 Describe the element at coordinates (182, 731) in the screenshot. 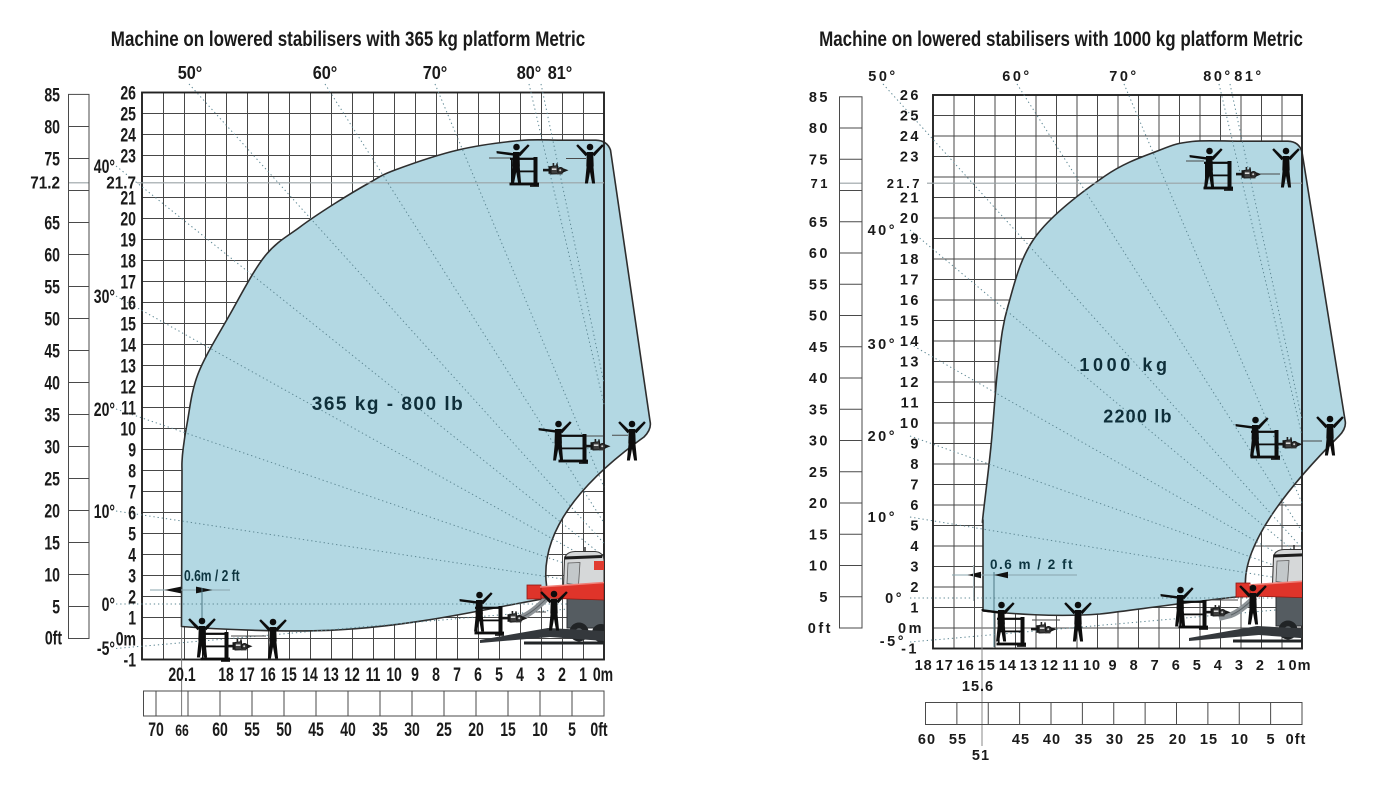

I see `svg-text: 66` at that location.